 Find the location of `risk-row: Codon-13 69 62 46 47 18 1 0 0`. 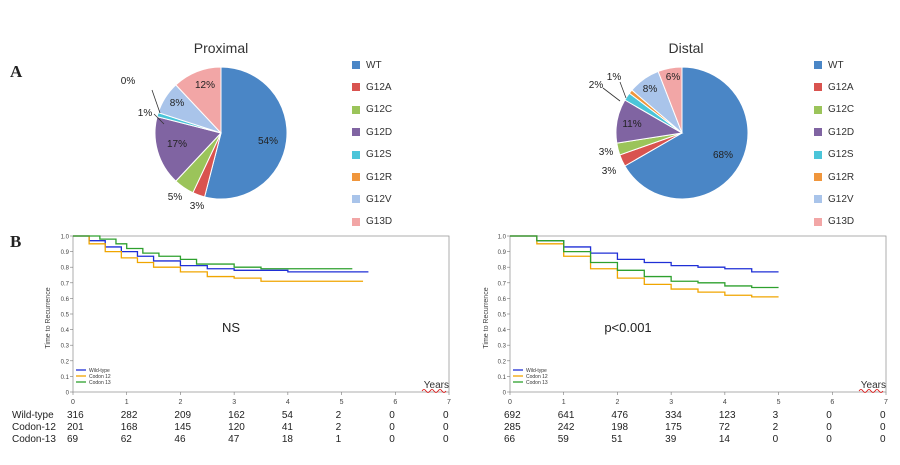

risk-row: Codon-13 69 62 46 47 18 1 0 0 is located at coordinates (230, 440).